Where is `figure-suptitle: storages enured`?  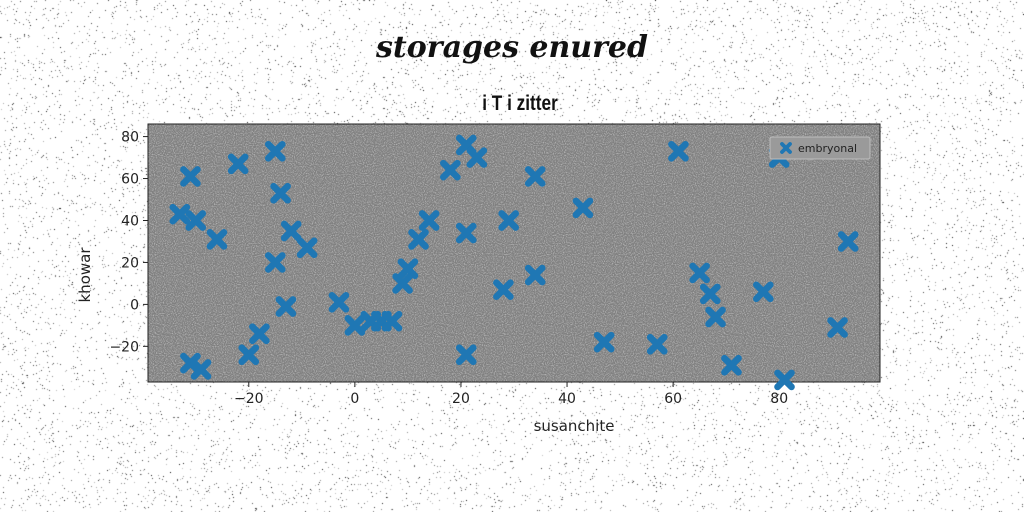
figure-suptitle: storages enured is located at coordinates (512, 47).